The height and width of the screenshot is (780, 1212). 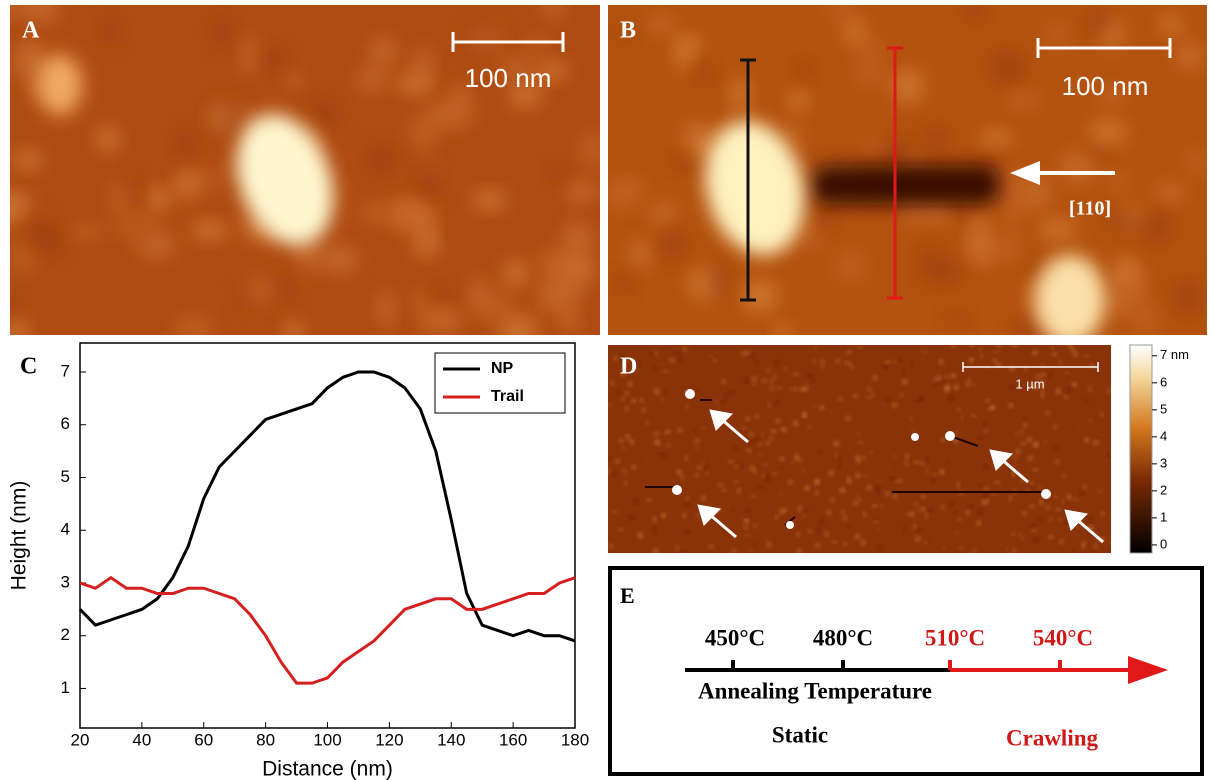 I want to click on timeline-crawling, so click(x=1044, y=666).